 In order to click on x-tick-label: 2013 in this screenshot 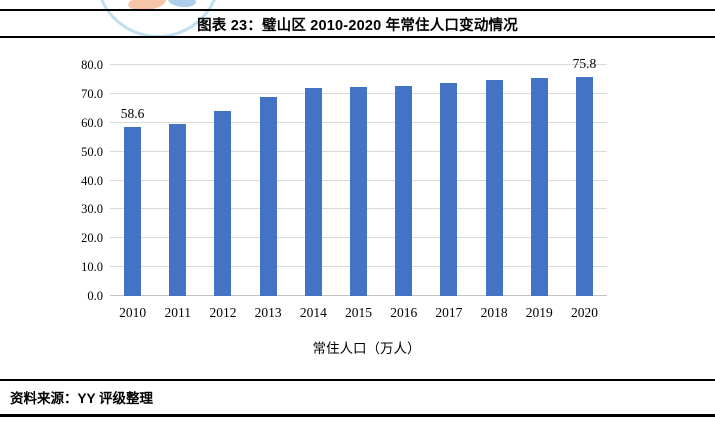, I will do `click(268, 312)`.